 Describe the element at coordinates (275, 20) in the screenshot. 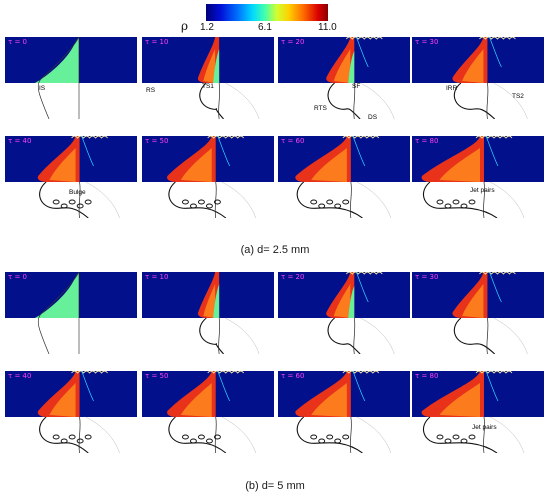

I see `density-colorbar-block: ρ 1.2 6.1 11.0` at that location.